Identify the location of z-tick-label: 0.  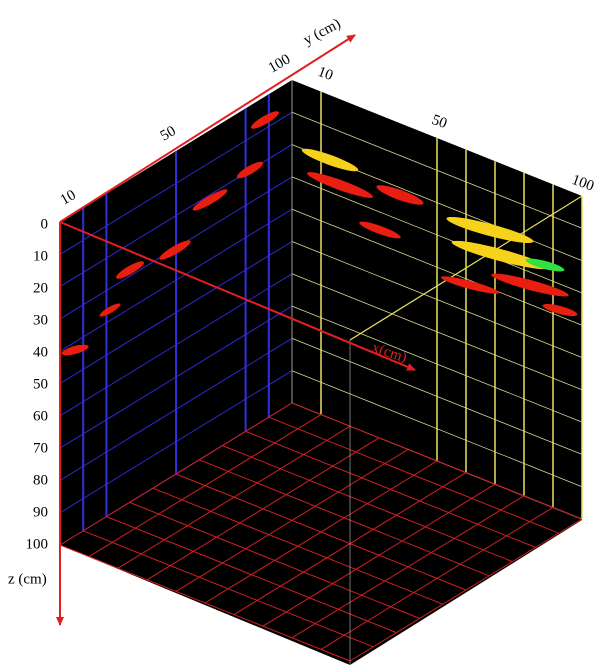
(45, 224).